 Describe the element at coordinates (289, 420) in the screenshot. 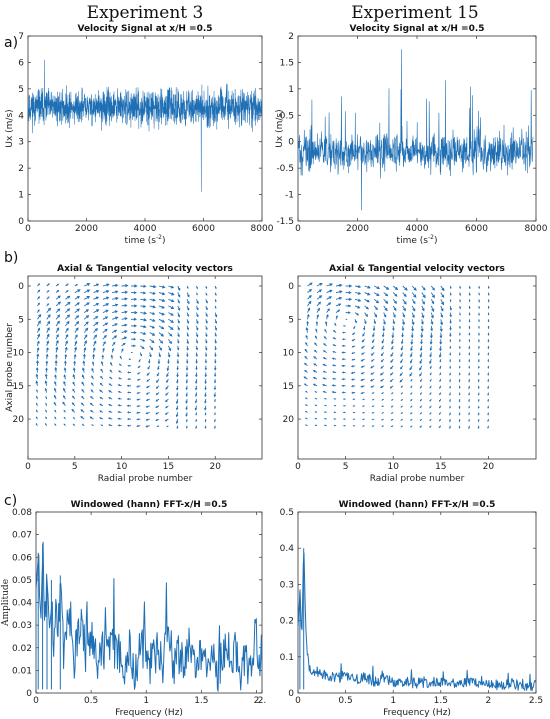

I see `vectors-exp15-ytick-label: 20` at that location.